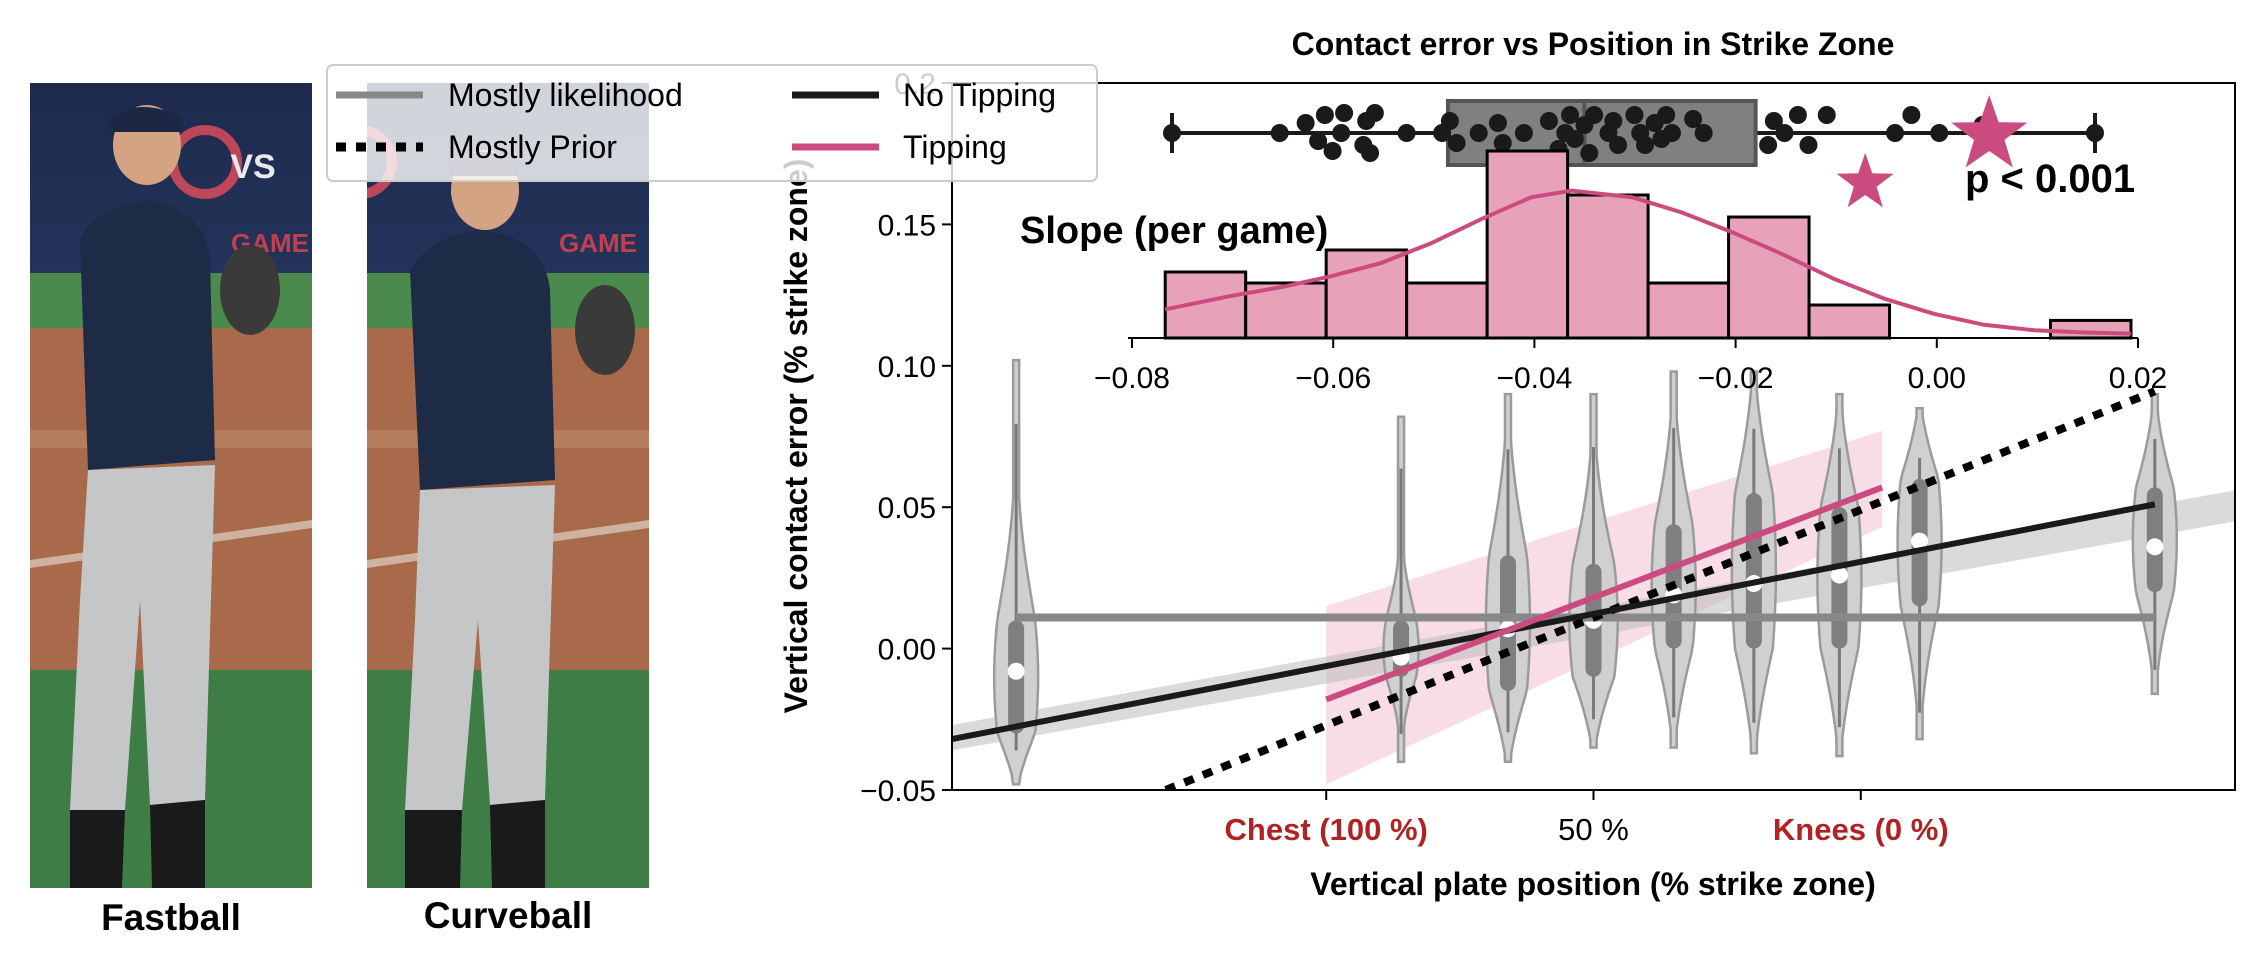 The width and height of the screenshot is (2257, 968). What do you see at coordinates (252, 167) in the screenshot?
I see `svg-text: VS` at bounding box center [252, 167].